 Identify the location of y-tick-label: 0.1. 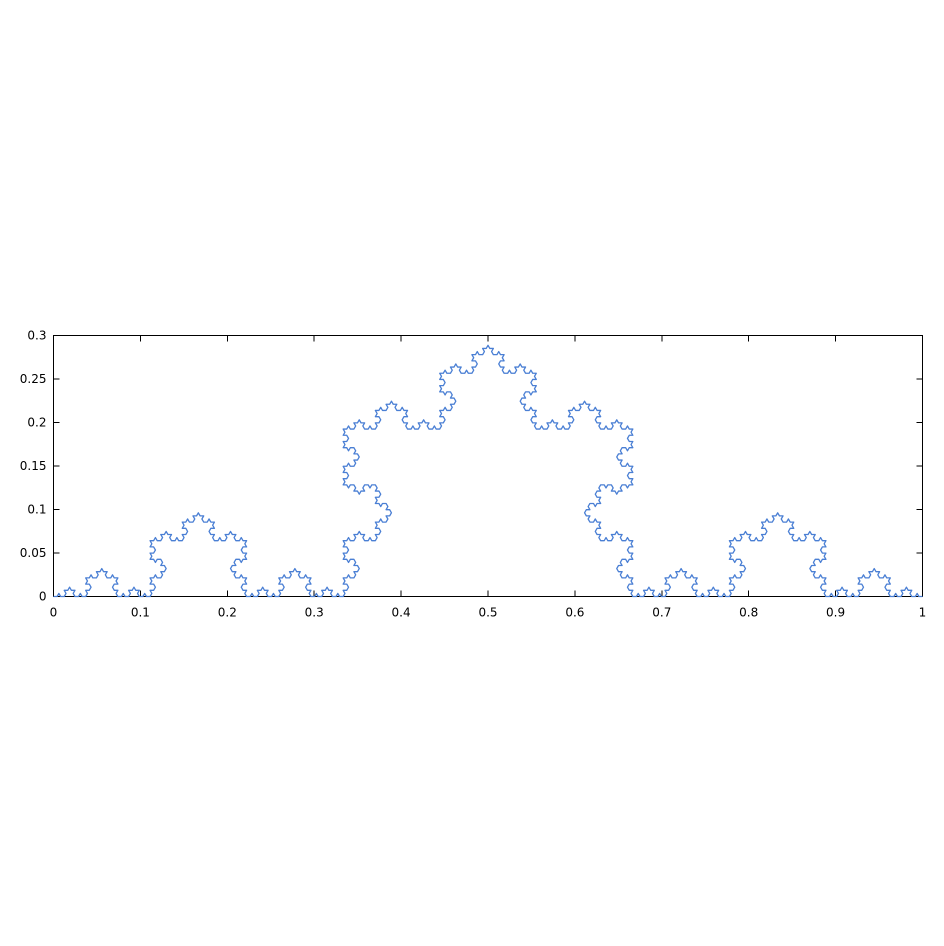
(36, 510).